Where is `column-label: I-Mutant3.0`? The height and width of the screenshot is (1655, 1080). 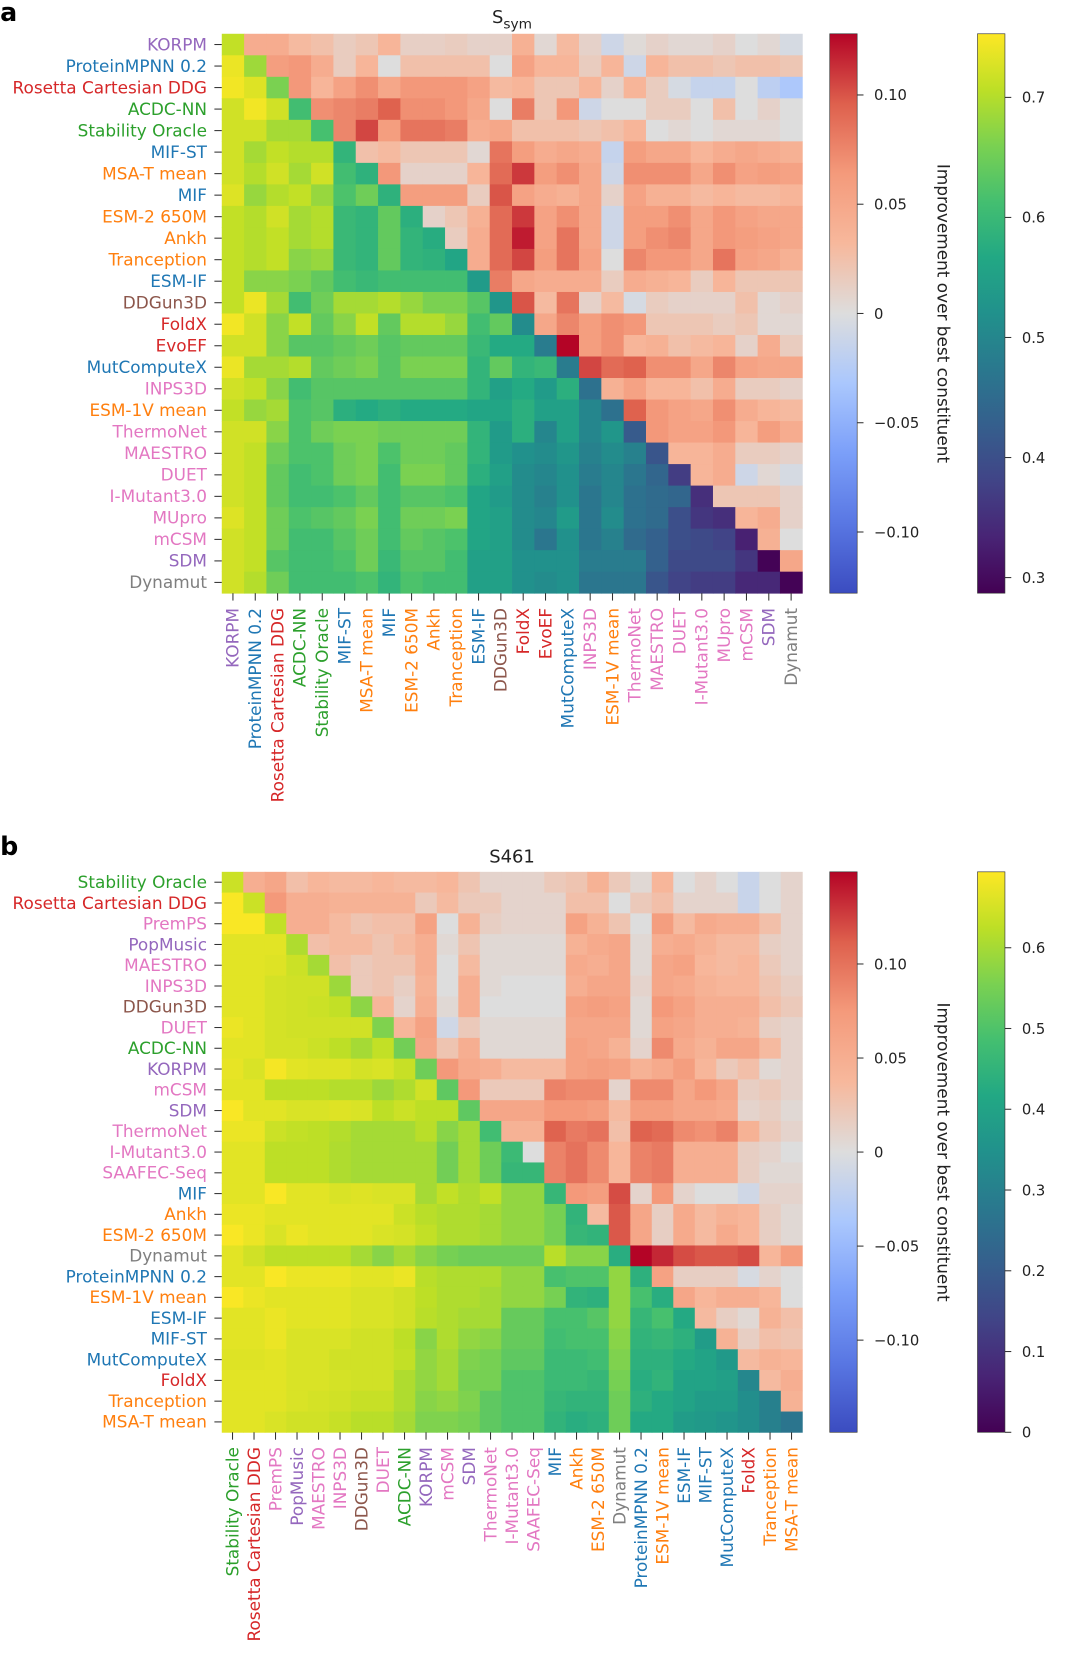 column-label: I-Mutant3.0 is located at coordinates (512, 1495).